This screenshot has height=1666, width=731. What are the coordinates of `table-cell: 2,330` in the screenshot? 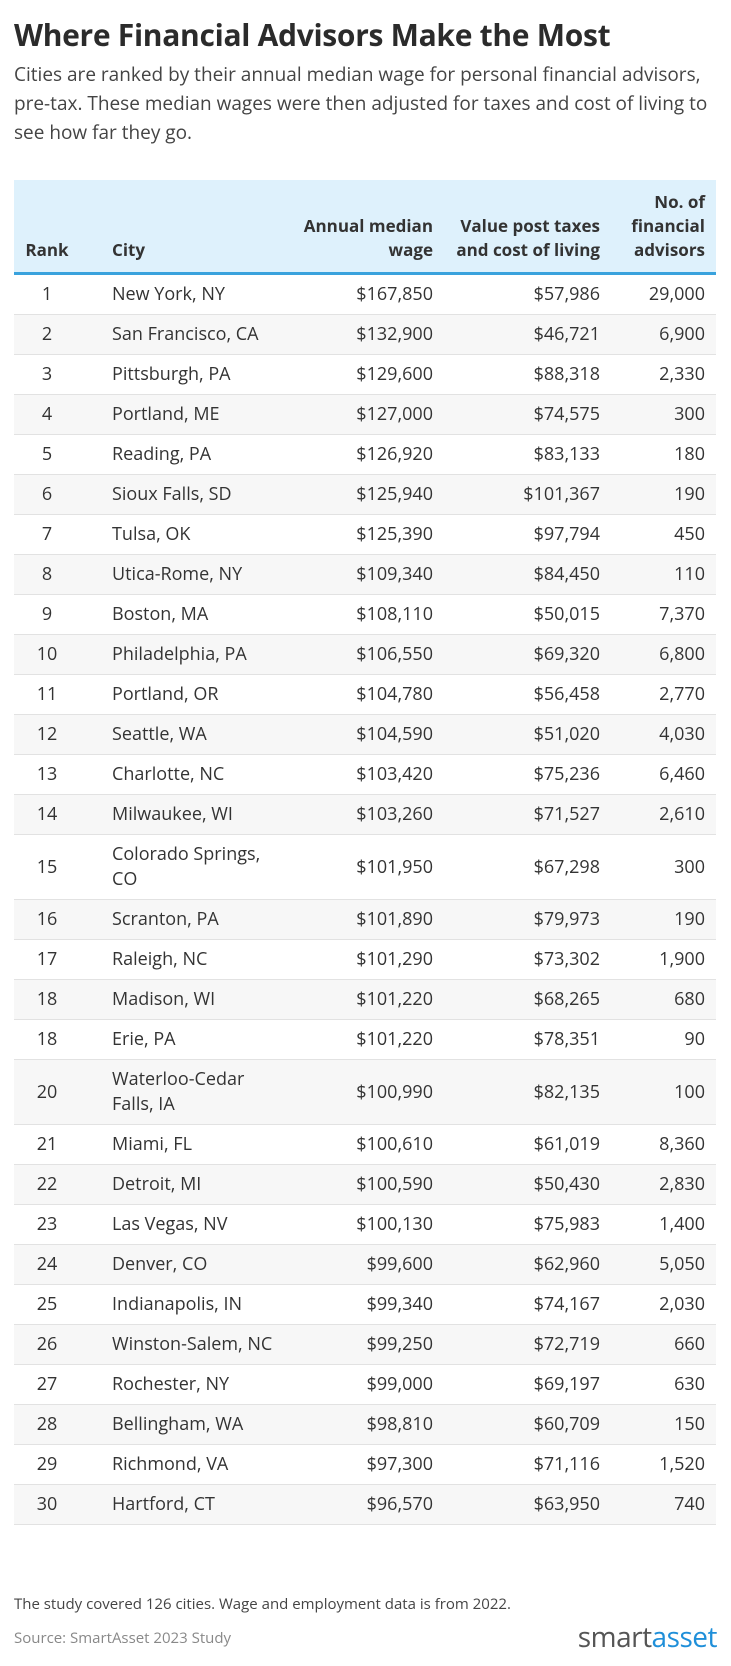 It's located at (663, 374).